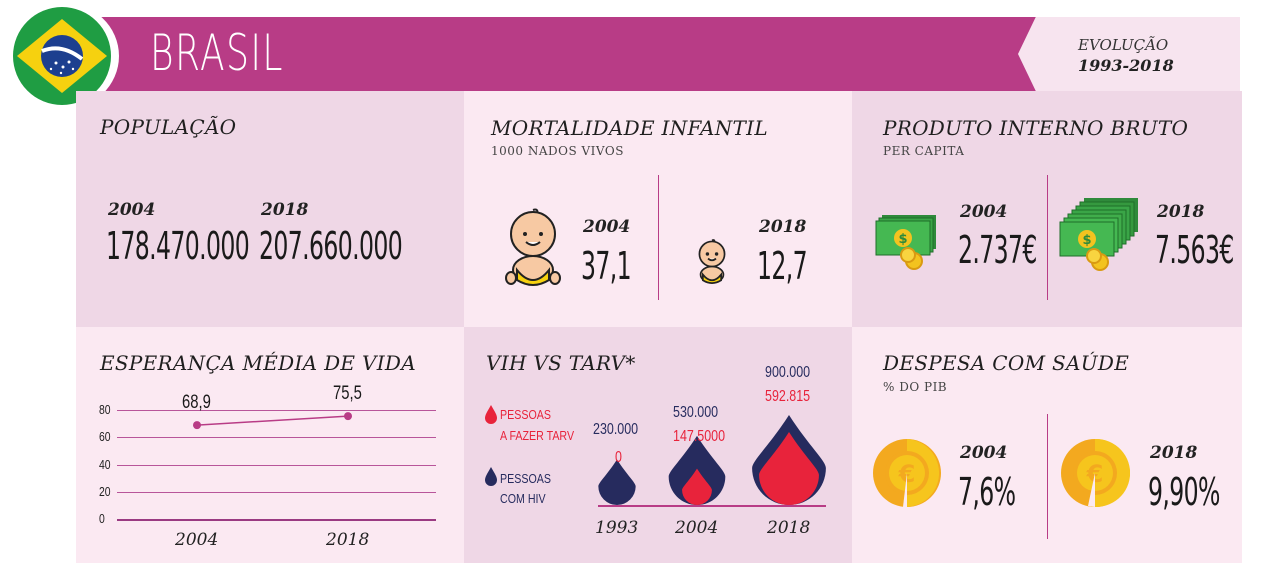 The height and width of the screenshot is (581, 1261). Describe the element at coordinates (557, 151) in the screenshot. I see `mortality-subtitle: 1000 NADOS VIVOS` at that location.